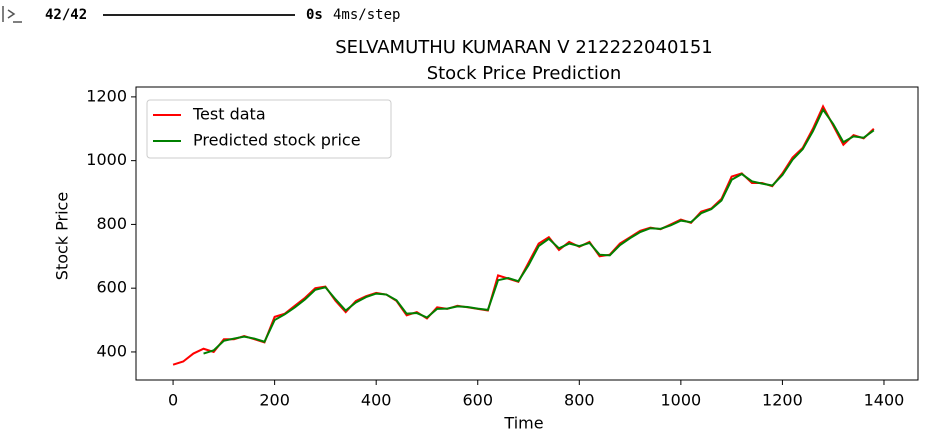  Describe the element at coordinates (66, 15) in the screenshot. I see `console-steps: 42/42` at that location.